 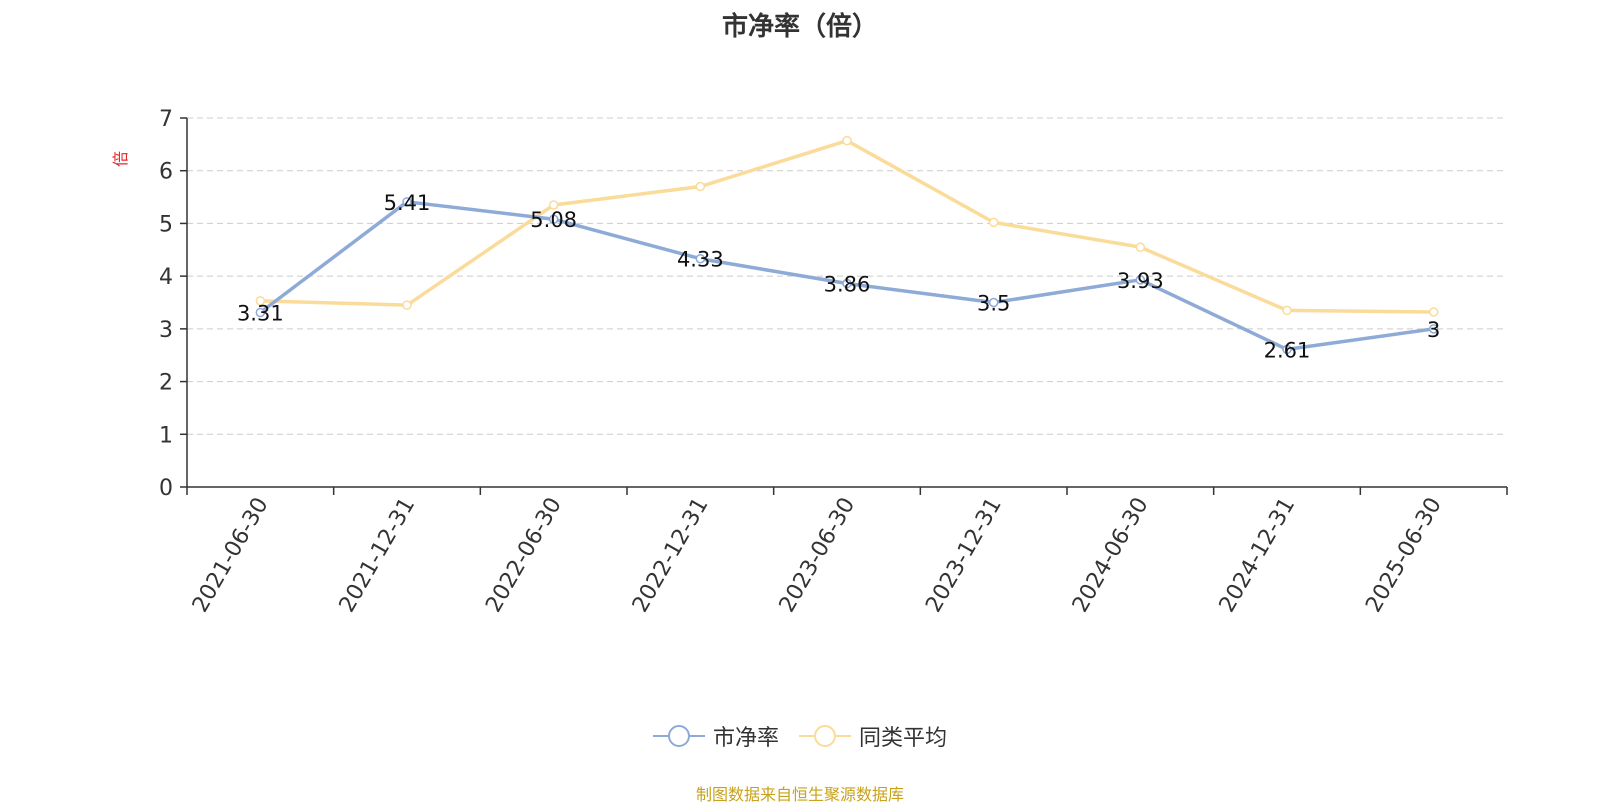 I want to click on y-tick-label: 4, so click(x=166, y=277).